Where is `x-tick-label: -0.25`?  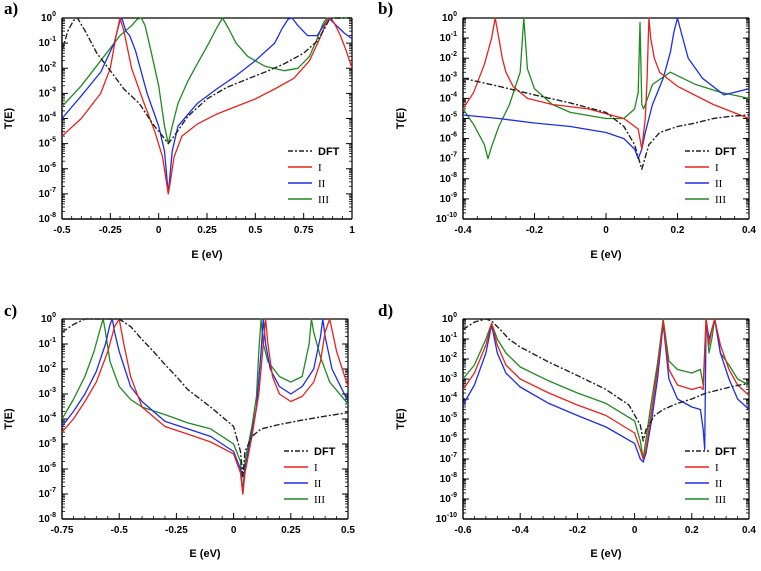 x-tick-label: -0.25 is located at coordinates (176, 530).